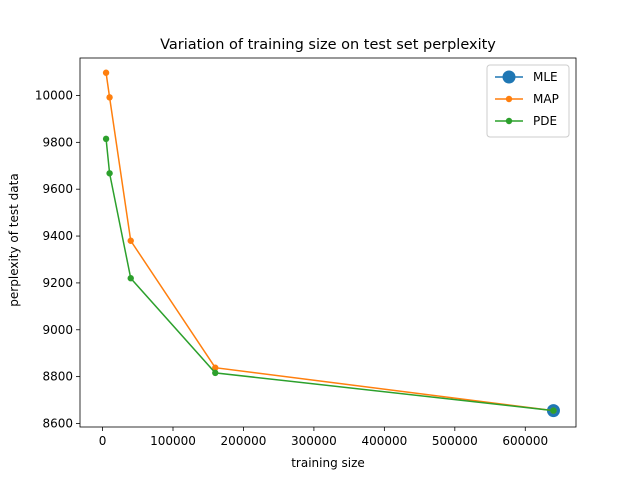 Image resolution: width=640 pixels, height=480 pixels. What do you see at coordinates (526, 121) in the screenshot?
I see `legend-entry-pde: PDE` at bounding box center [526, 121].